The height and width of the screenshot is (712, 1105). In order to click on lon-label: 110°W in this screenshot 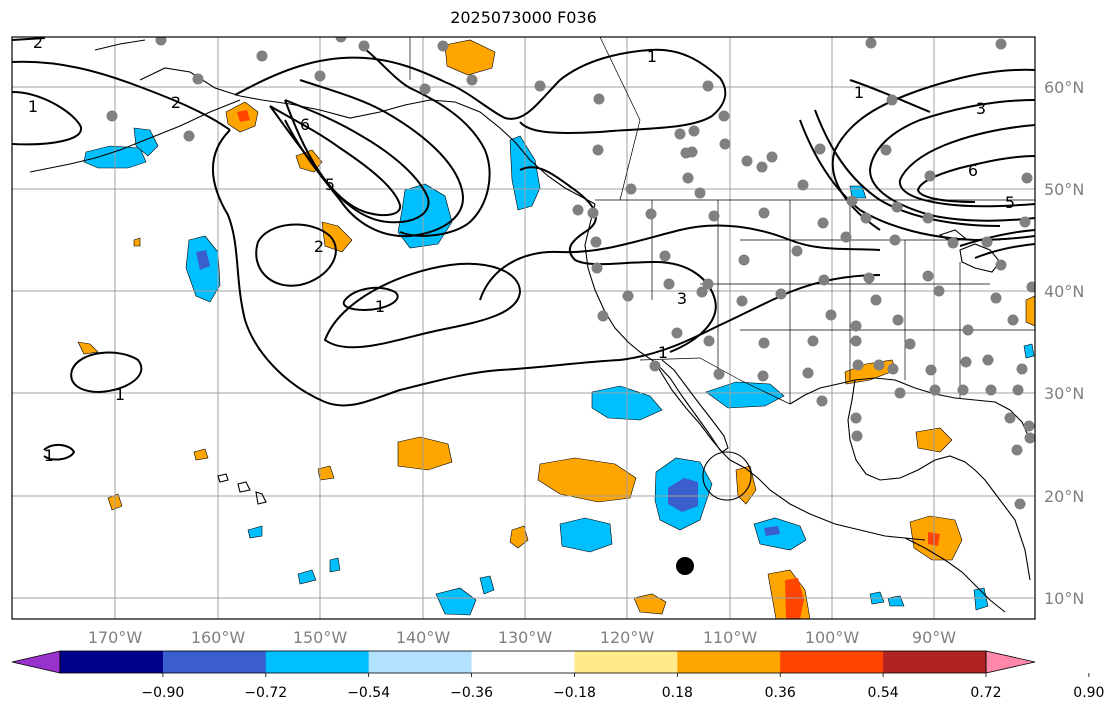, I will do `click(730, 637)`.